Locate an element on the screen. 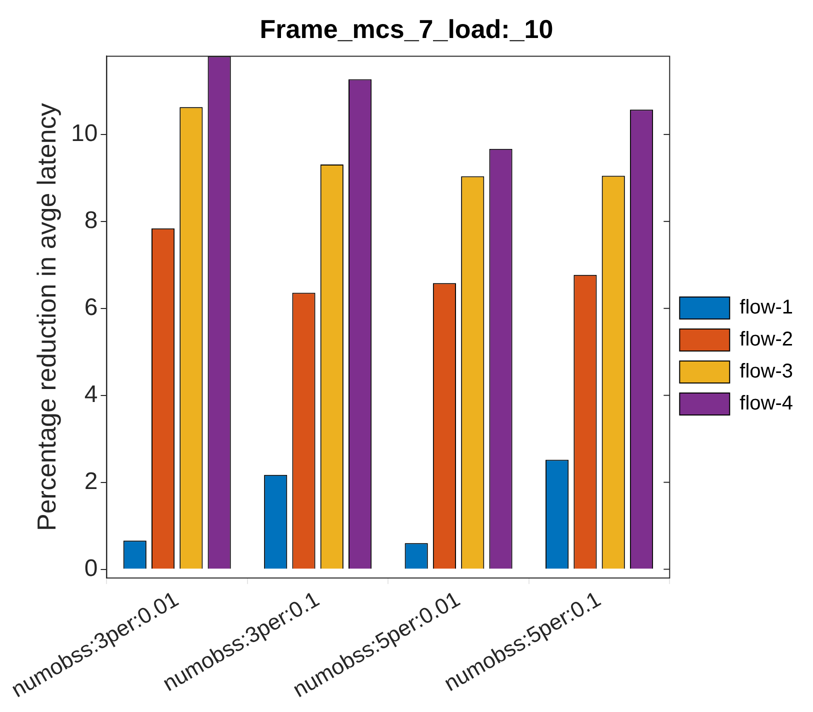  y-tick-label: 4 is located at coordinates (91, 394).